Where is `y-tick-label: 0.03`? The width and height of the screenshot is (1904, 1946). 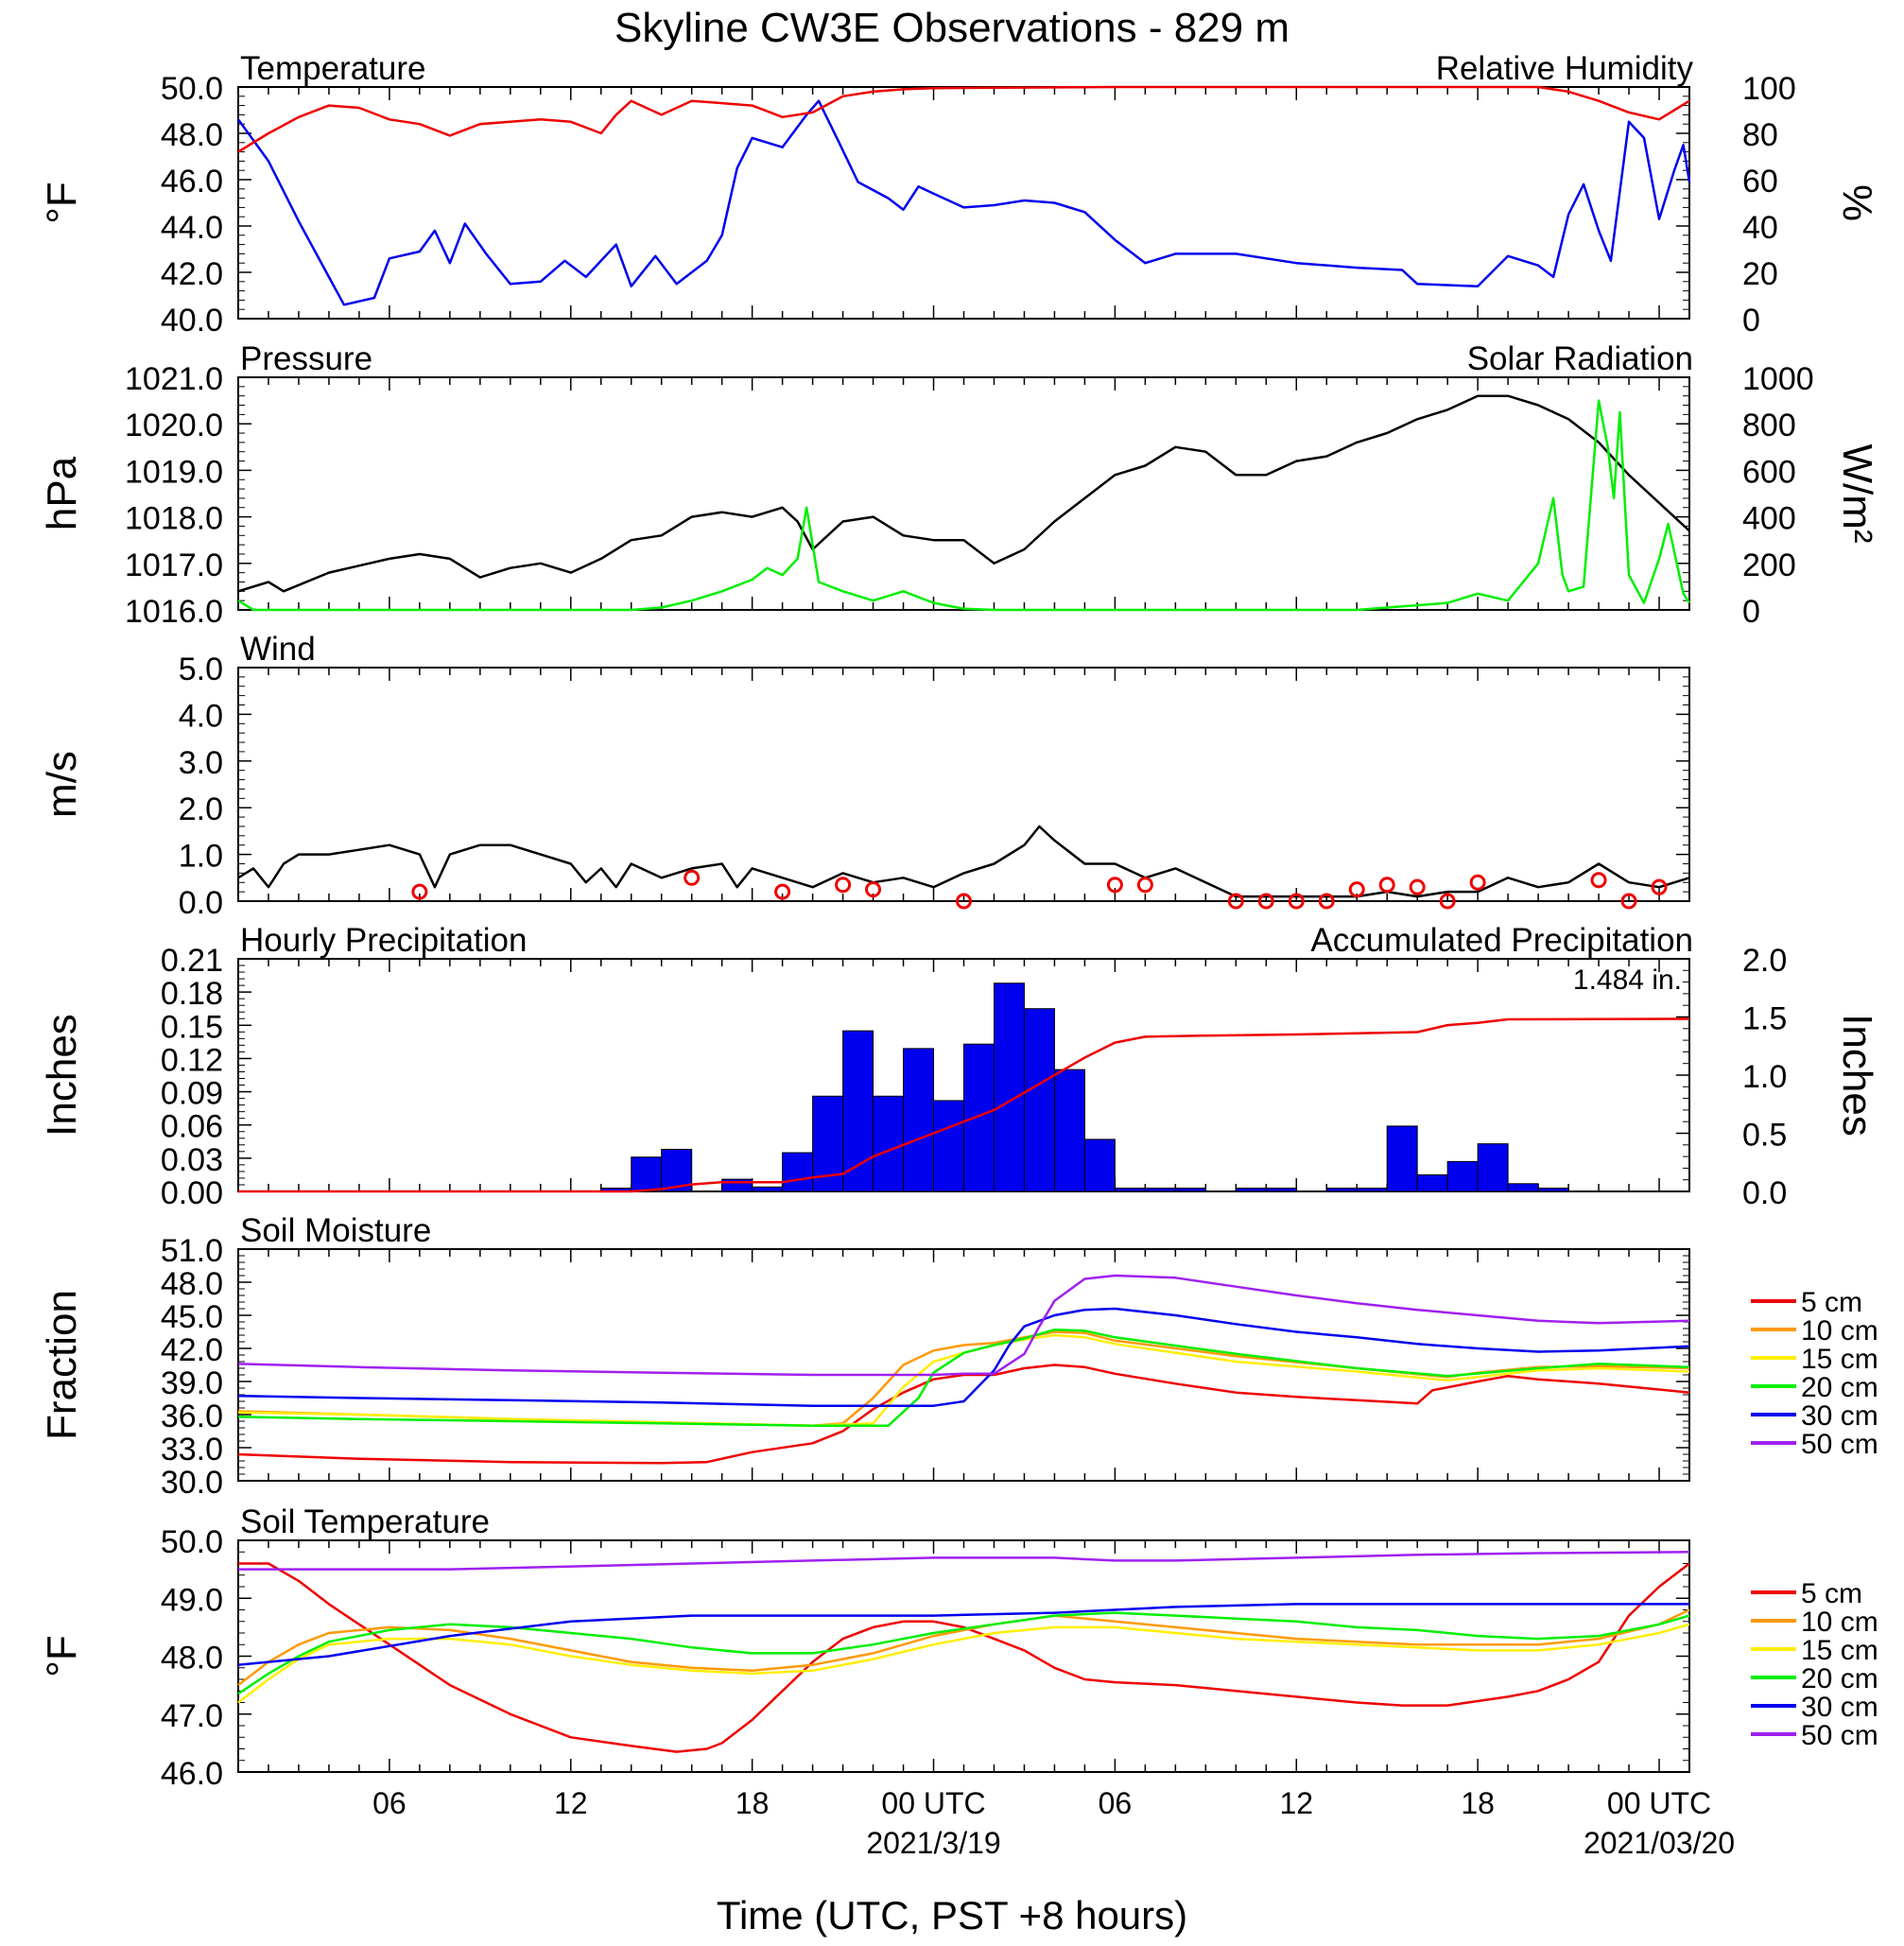
y-tick-label: 0.03 is located at coordinates (192, 1160).